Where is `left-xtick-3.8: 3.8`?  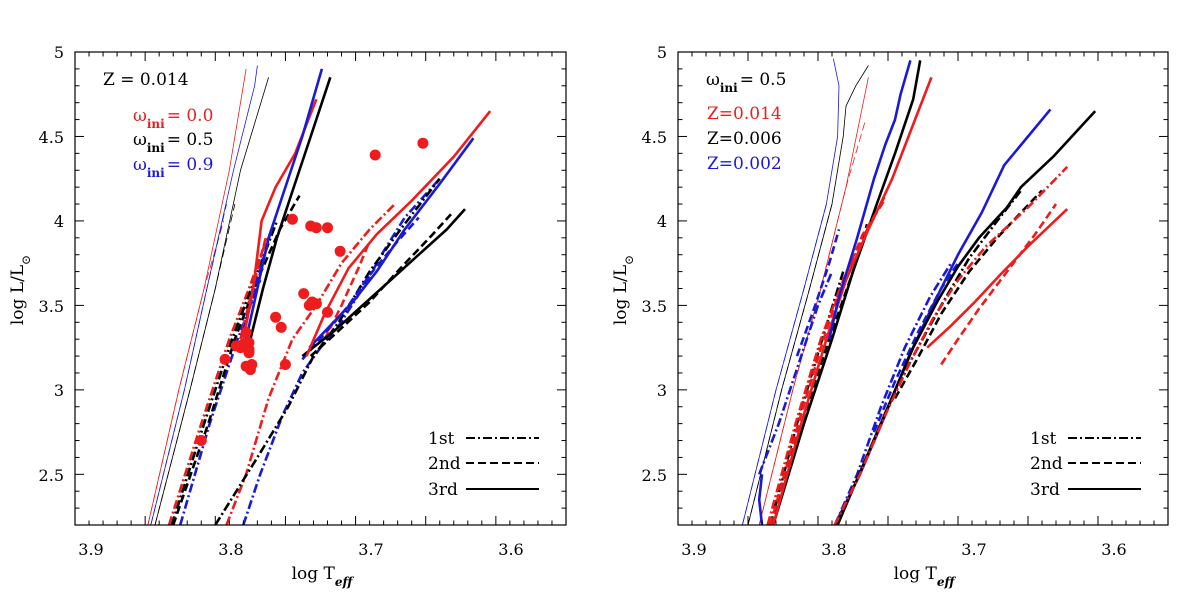
left-xtick-3.8: 3.8 is located at coordinates (230, 549).